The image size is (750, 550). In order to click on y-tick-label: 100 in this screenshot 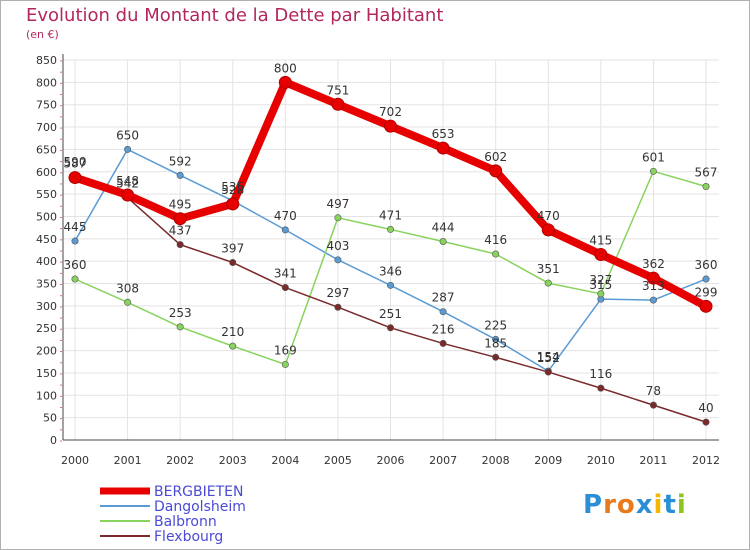, I will do `click(46, 395)`.